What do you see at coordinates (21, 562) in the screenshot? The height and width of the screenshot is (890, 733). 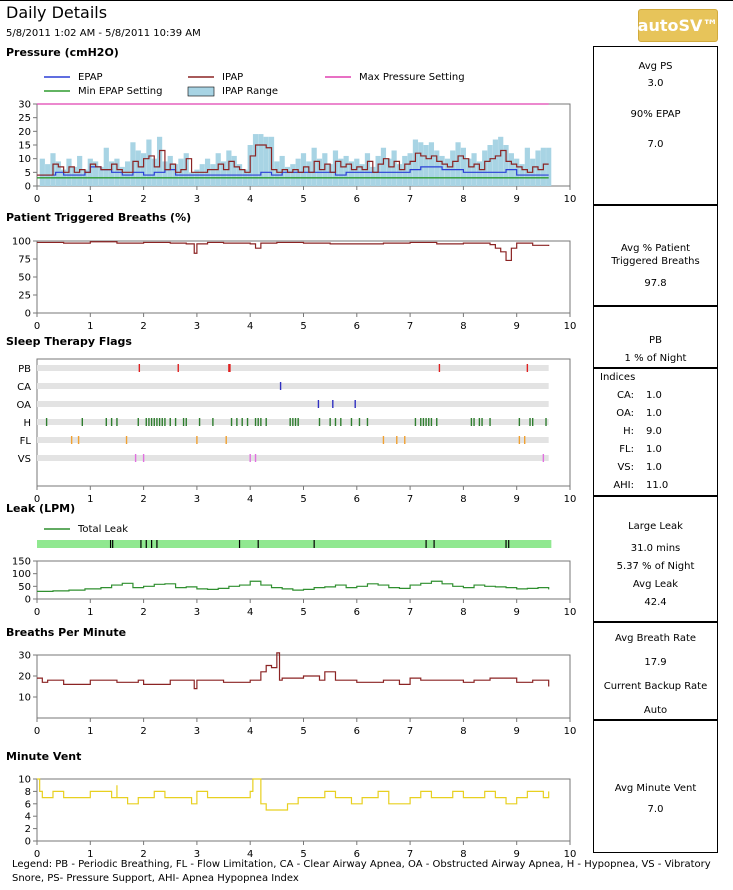 I see `leak-ytick-label: 150` at bounding box center [21, 562].